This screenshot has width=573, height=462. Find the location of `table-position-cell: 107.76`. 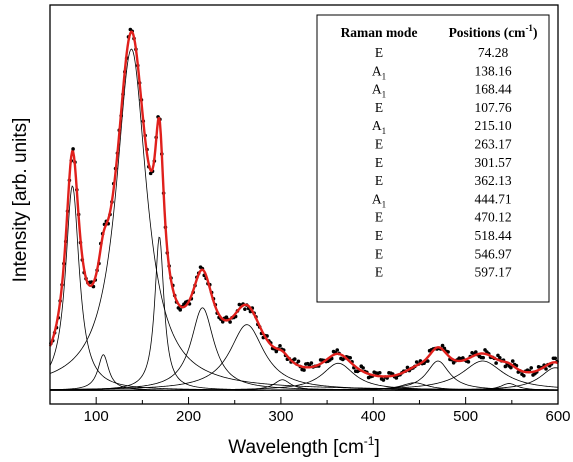

table-position-cell: 107.76 is located at coordinates (492, 107).